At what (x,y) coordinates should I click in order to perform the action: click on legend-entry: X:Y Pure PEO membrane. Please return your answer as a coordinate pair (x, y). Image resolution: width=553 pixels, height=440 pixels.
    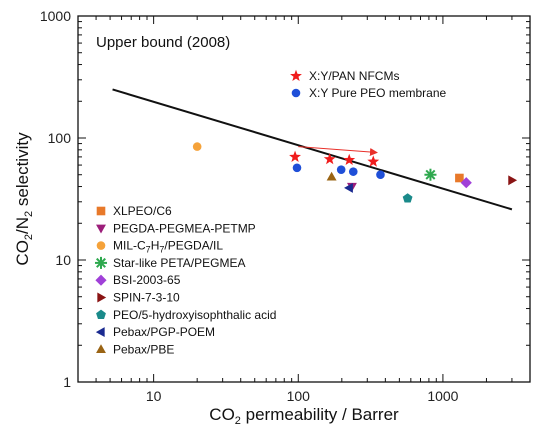
    Looking at the image, I should click on (369, 93).